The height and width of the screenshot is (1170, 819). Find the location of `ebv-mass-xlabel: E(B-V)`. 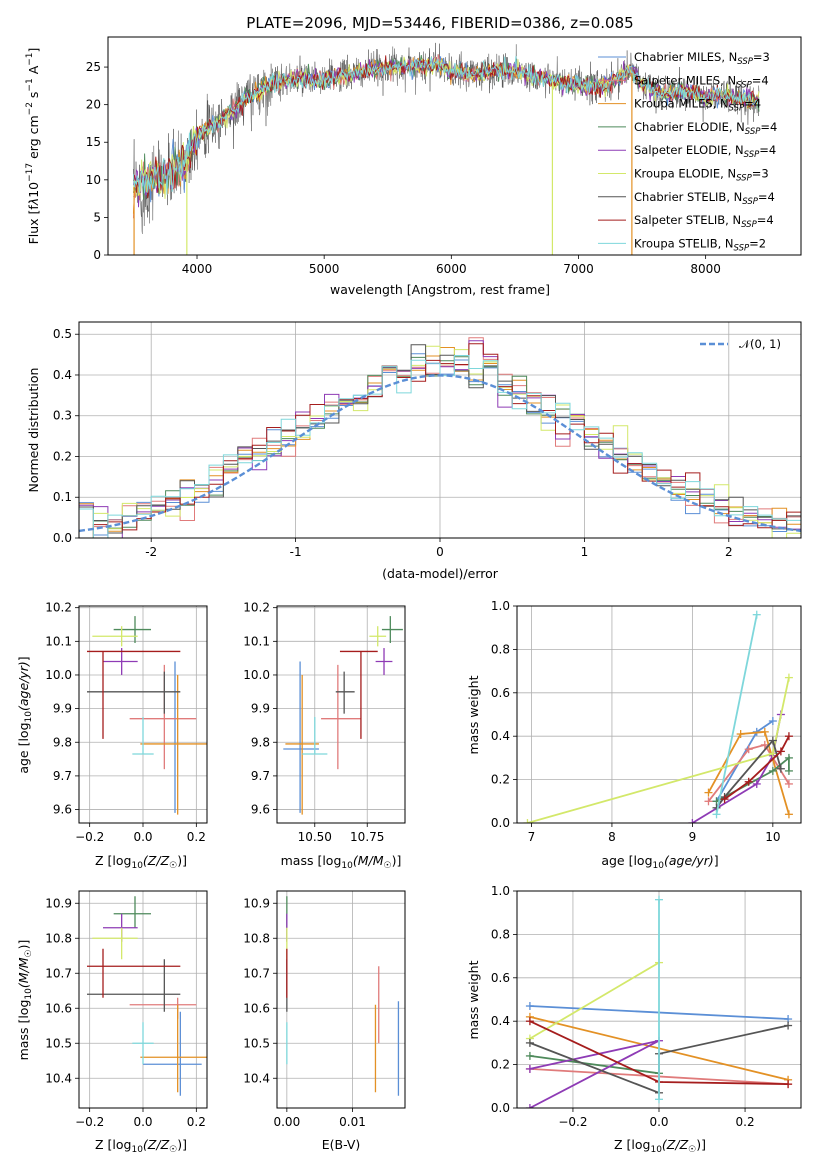

ebv-mass-xlabel: E(B-V) is located at coordinates (341, 1144).